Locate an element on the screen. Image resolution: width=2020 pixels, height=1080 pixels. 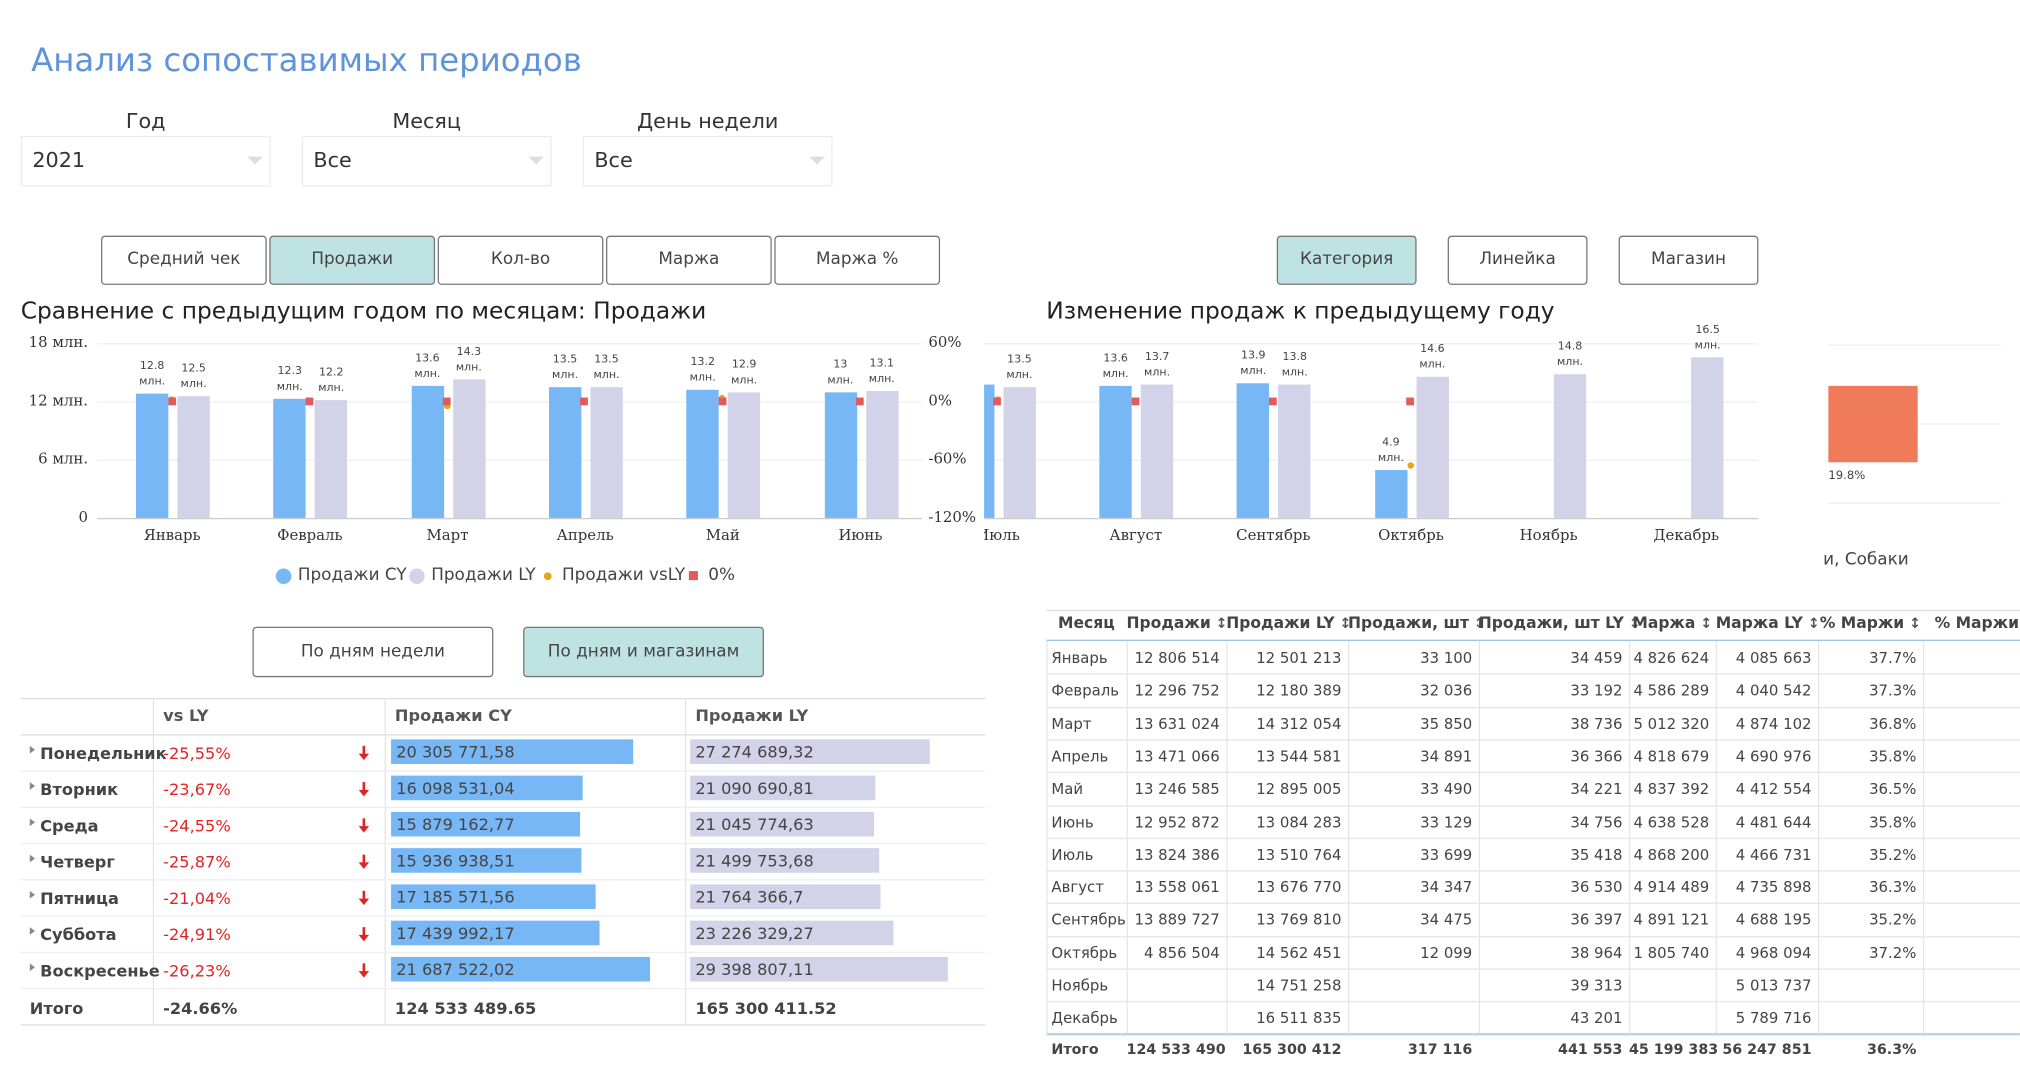
toggle-button: Маржа % is located at coordinates (857, 260).